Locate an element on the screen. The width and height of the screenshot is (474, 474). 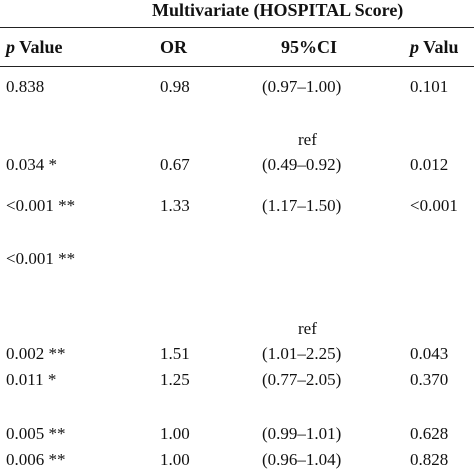
table-row-ci: (1.01–2.25) is located at coordinates (302, 353).